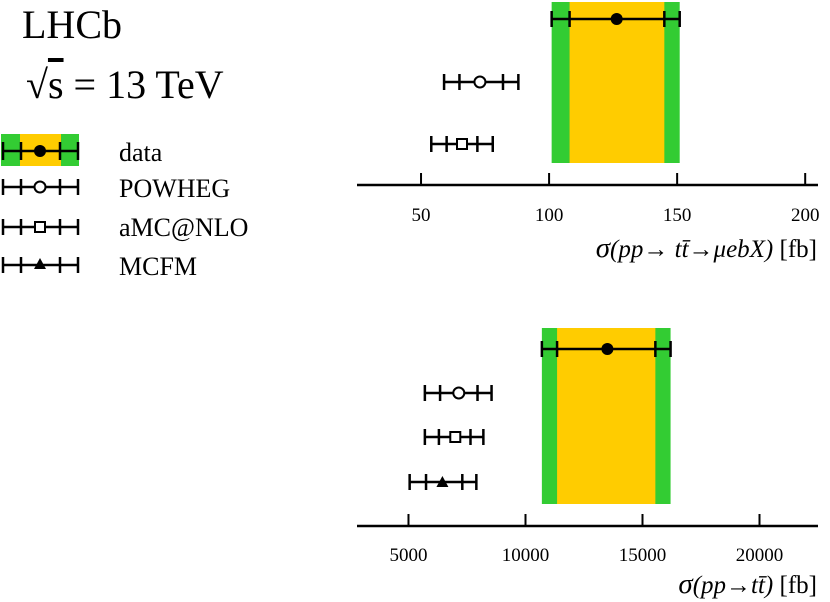 The width and height of the screenshot is (830, 602). I want to click on fiducial-unit: [fb], so click(795, 249).